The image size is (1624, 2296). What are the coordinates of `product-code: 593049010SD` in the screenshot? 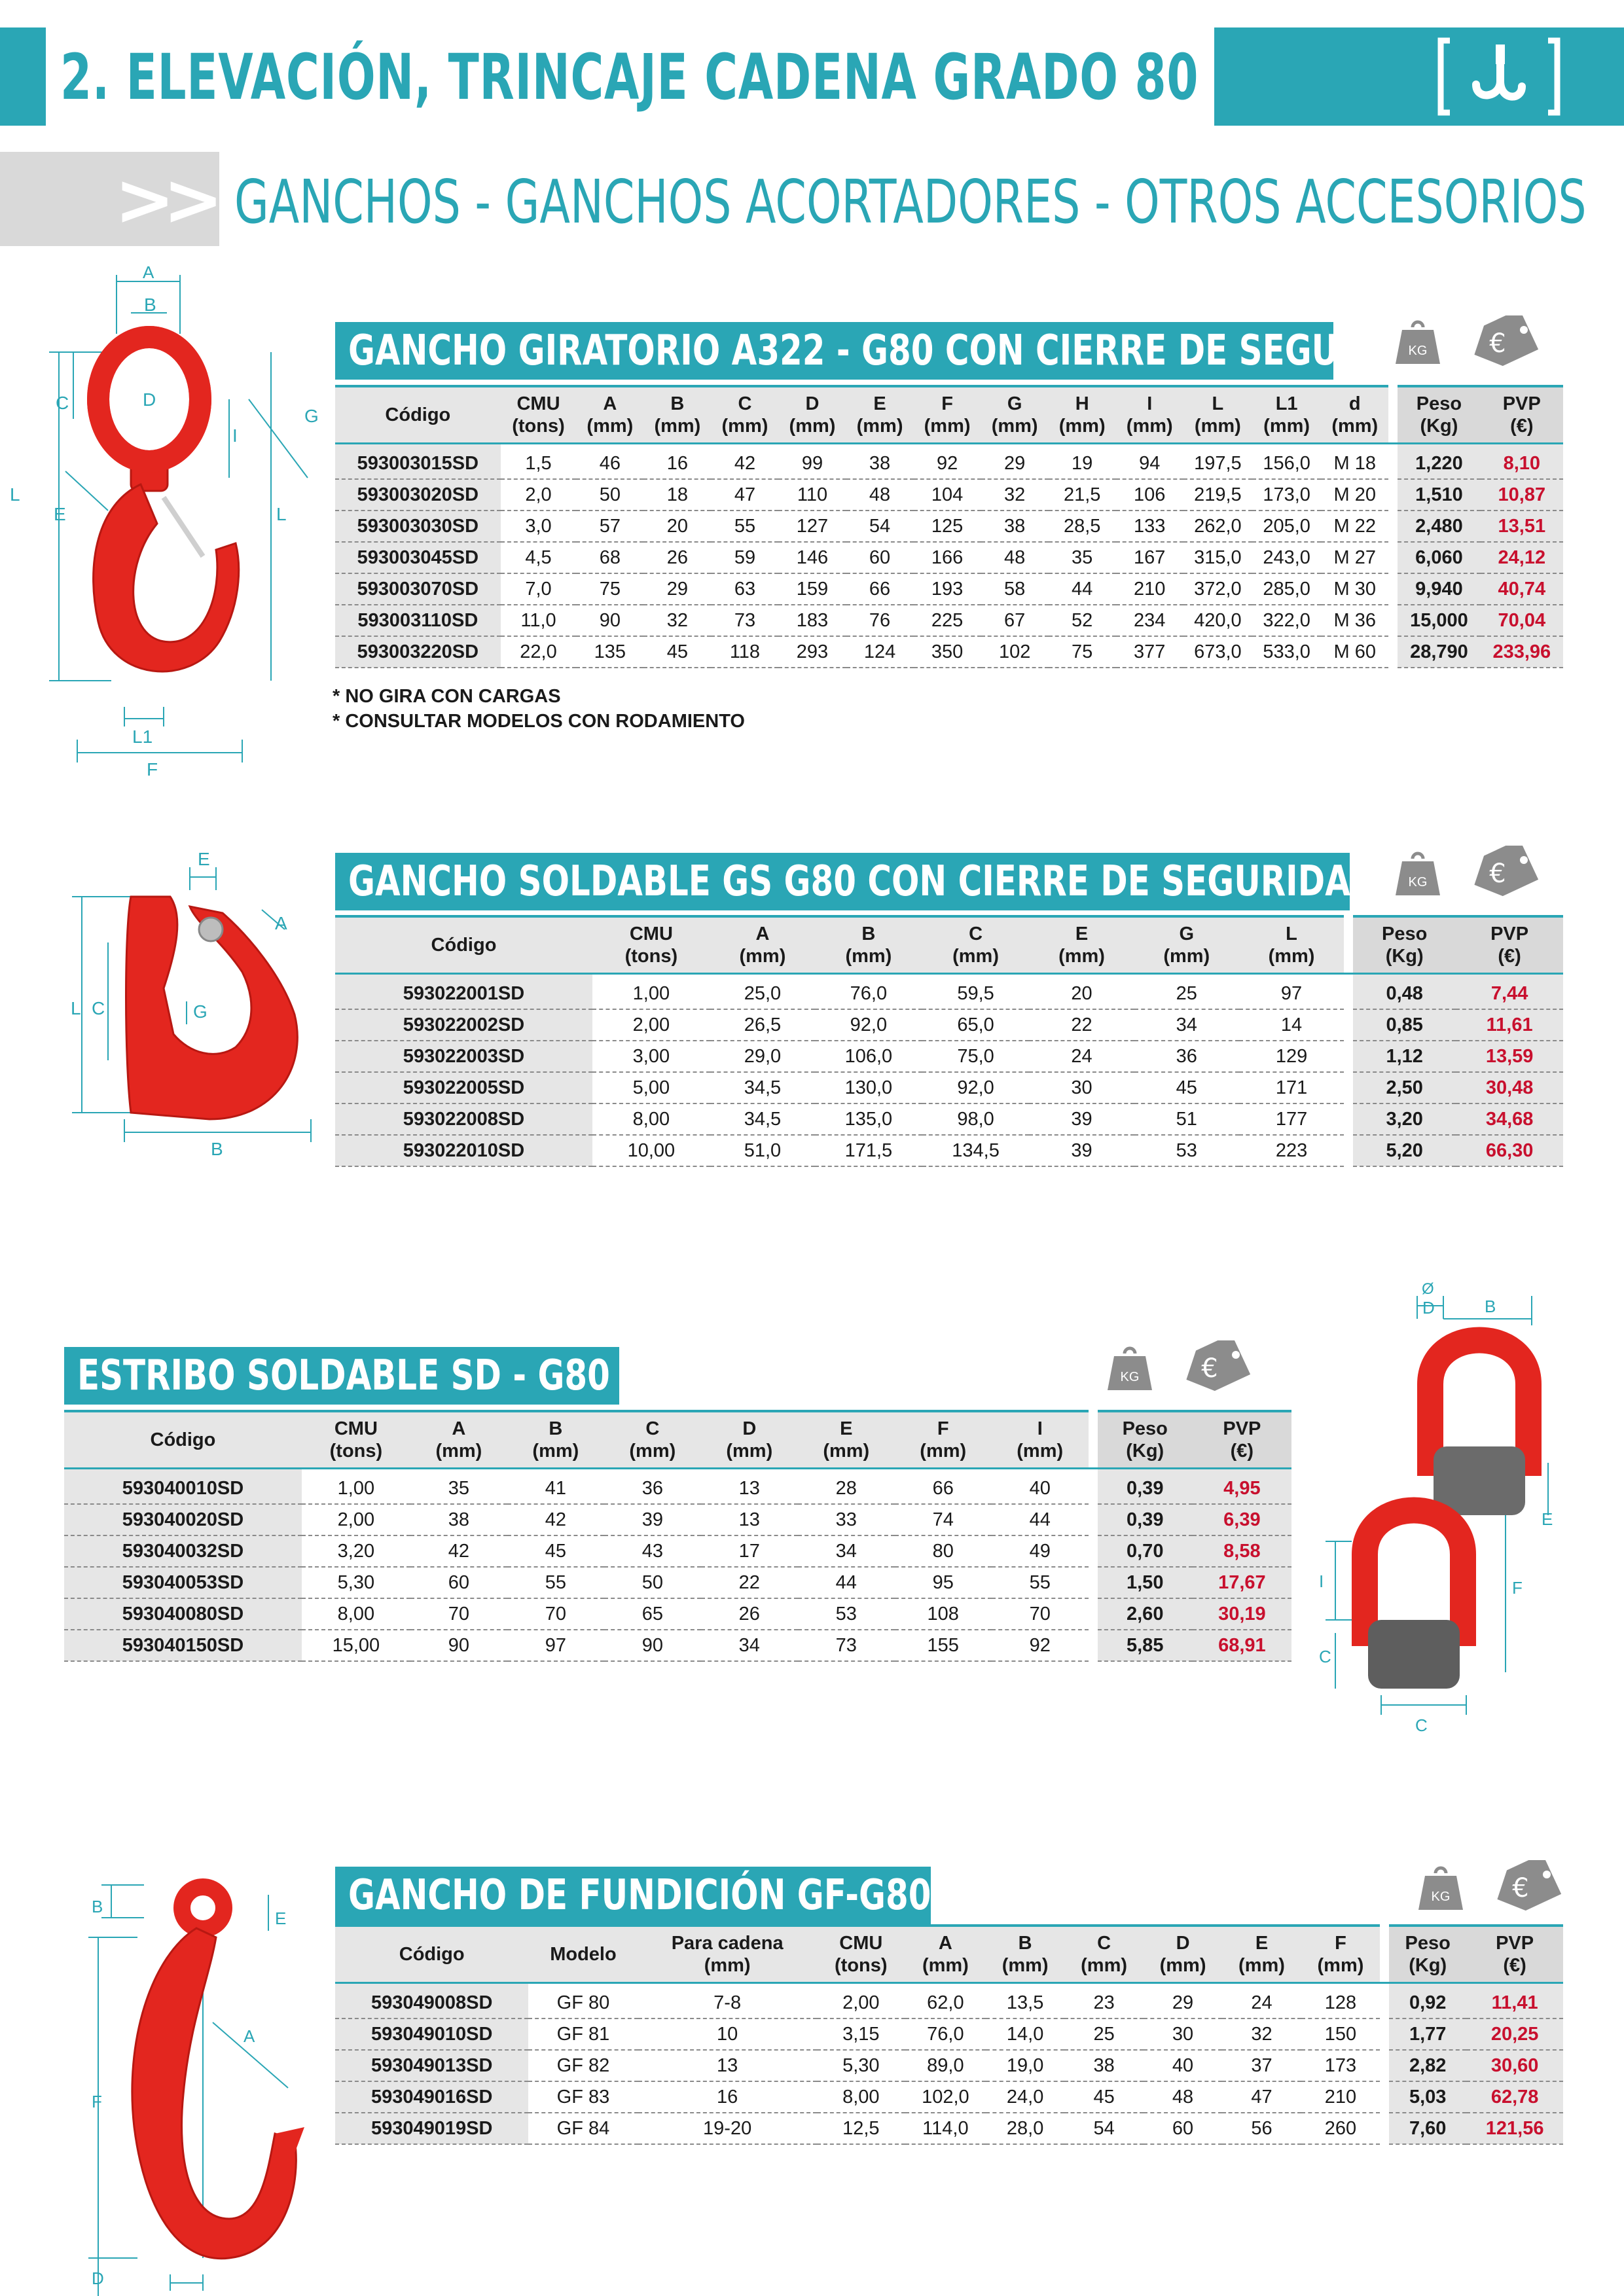 It's located at (432, 2034).